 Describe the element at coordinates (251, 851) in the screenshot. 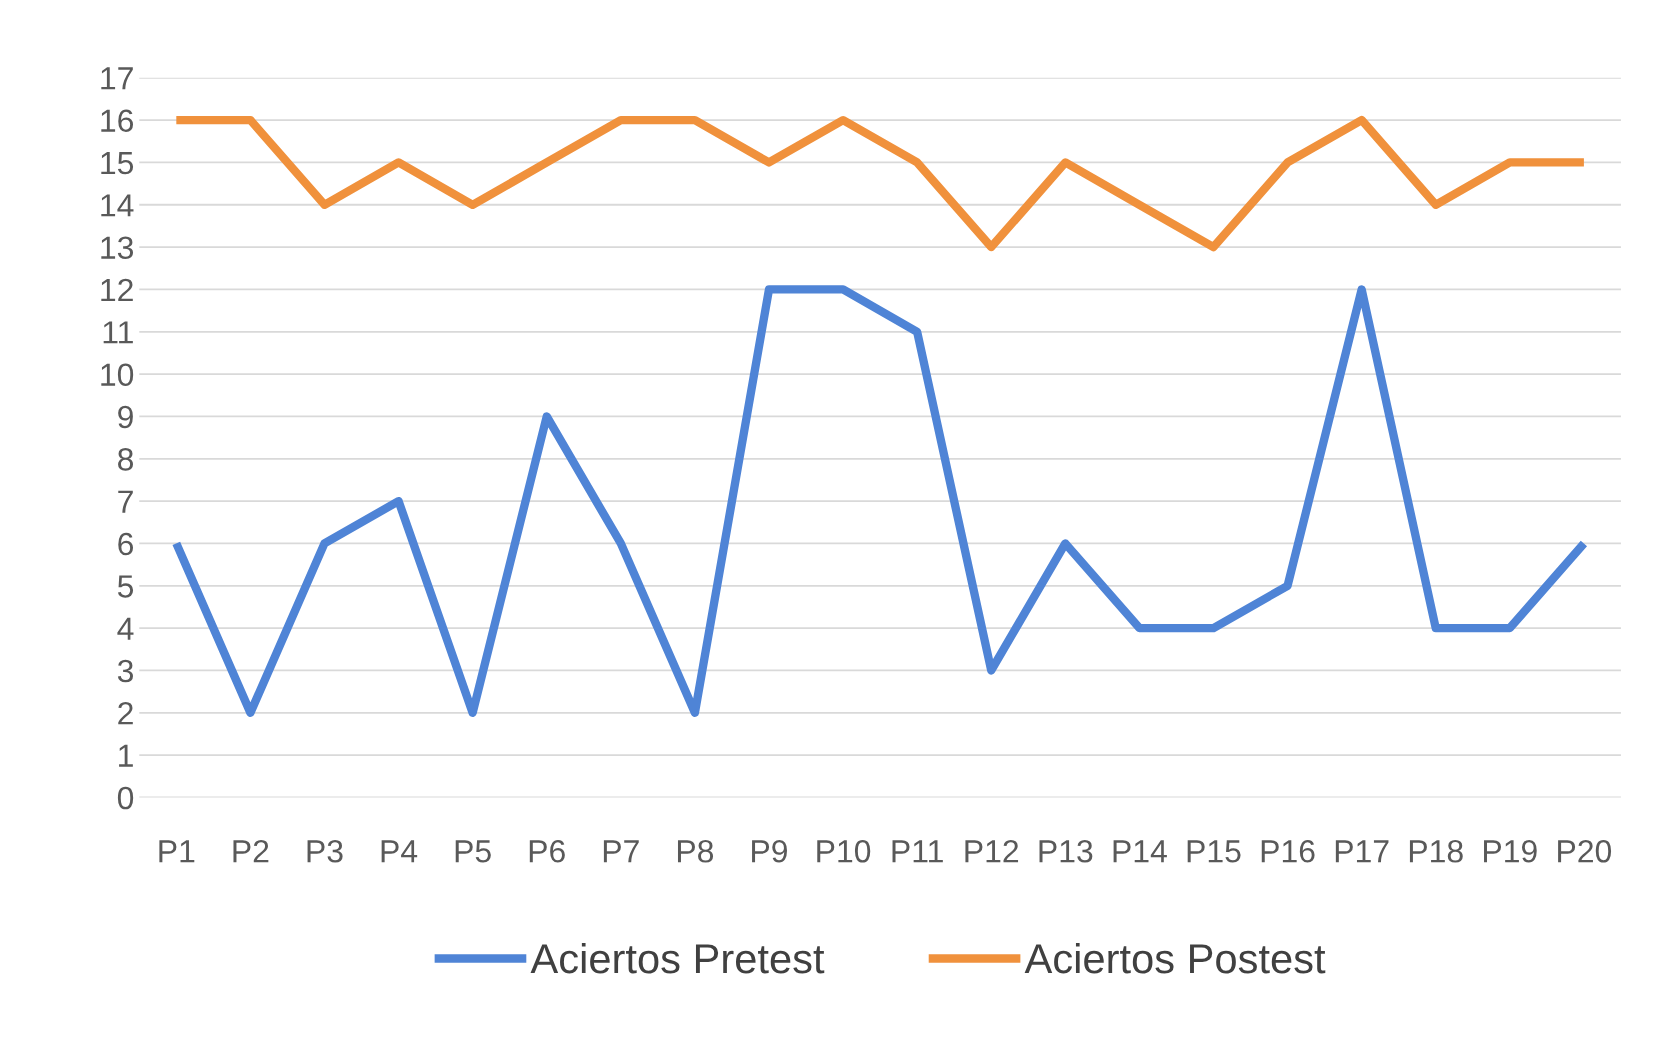

I see `x-tick-label: P2` at that location.